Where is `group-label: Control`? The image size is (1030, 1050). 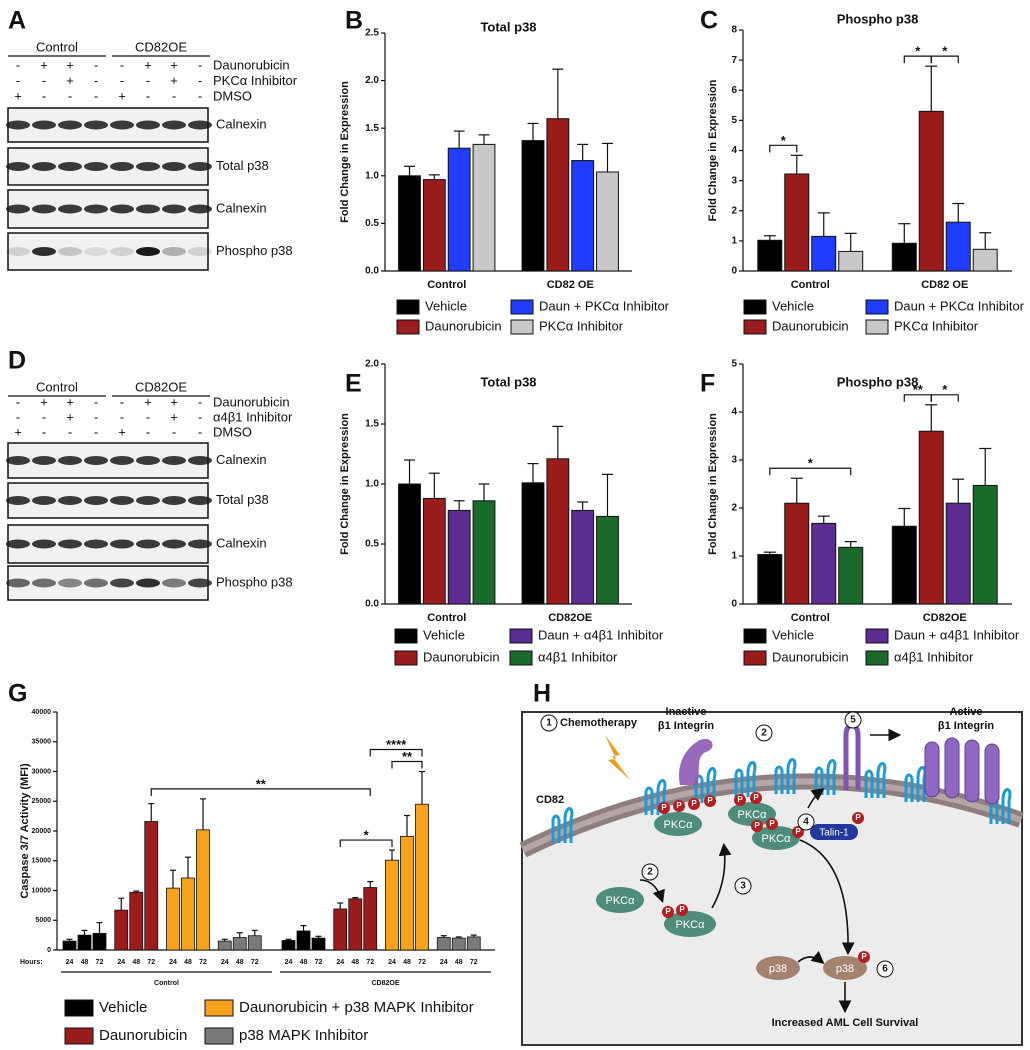
group-label: Control is located at coordinates (57, 386).